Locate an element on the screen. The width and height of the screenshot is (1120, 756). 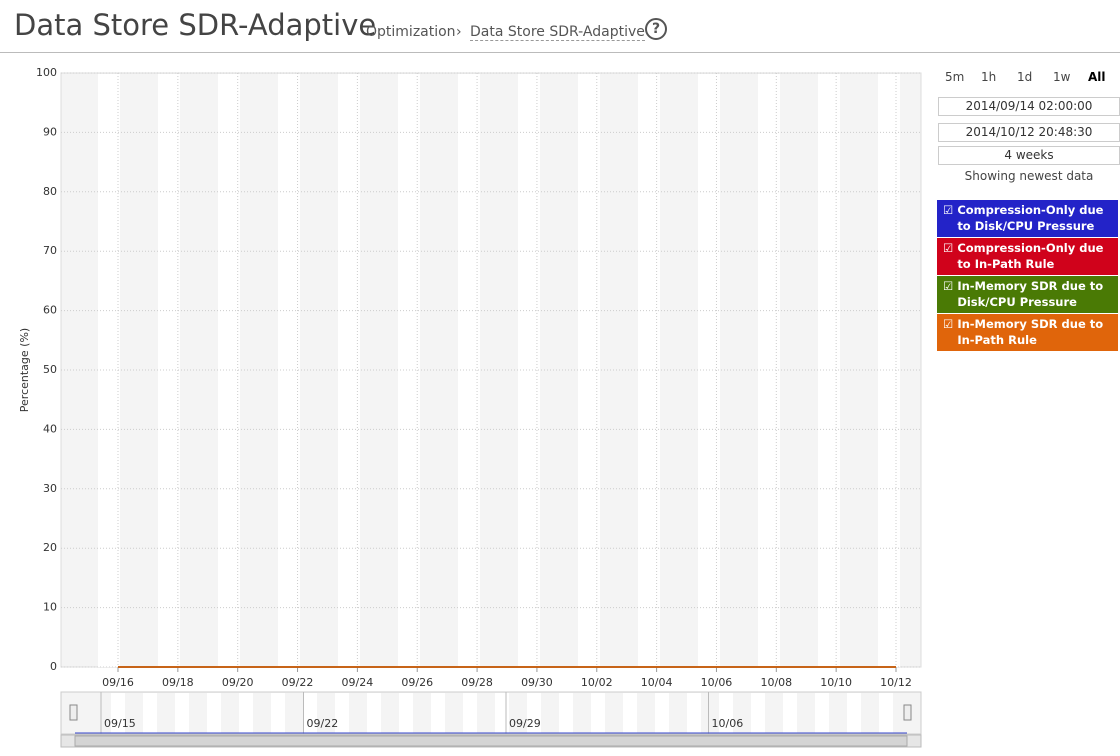
navigator-tick-label: 10/06 is located at coordinates (728, 723).